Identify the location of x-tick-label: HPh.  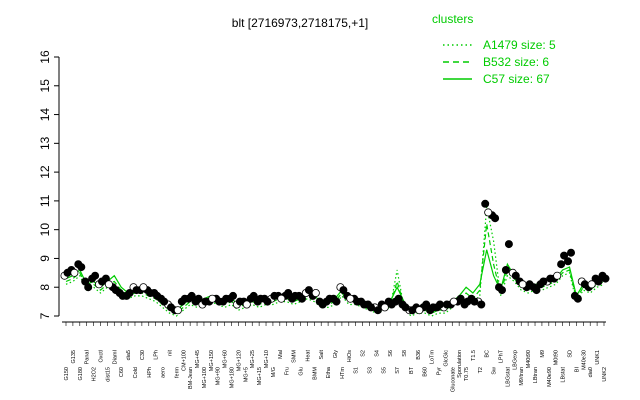
(150, 372).